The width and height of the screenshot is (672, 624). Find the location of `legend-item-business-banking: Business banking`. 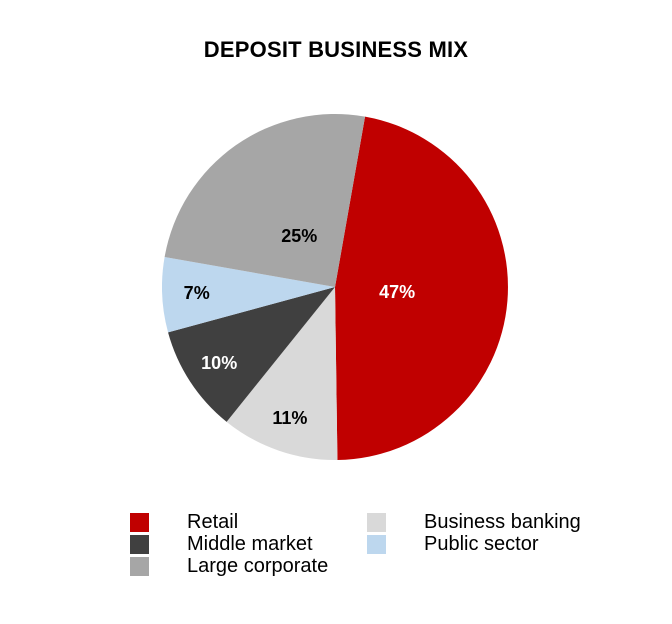

legend-item-business-banking: Business banking is located at coordinates (474, 522).